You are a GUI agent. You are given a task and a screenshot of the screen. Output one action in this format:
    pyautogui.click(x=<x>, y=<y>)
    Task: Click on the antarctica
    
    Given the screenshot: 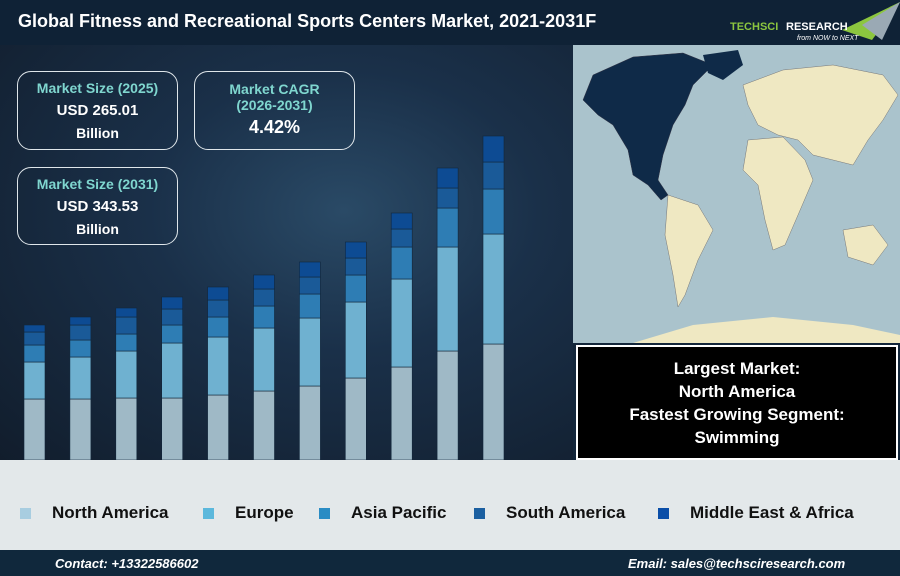 What is the action you would take?
    pyautogui.click(x=766, y=330)
    